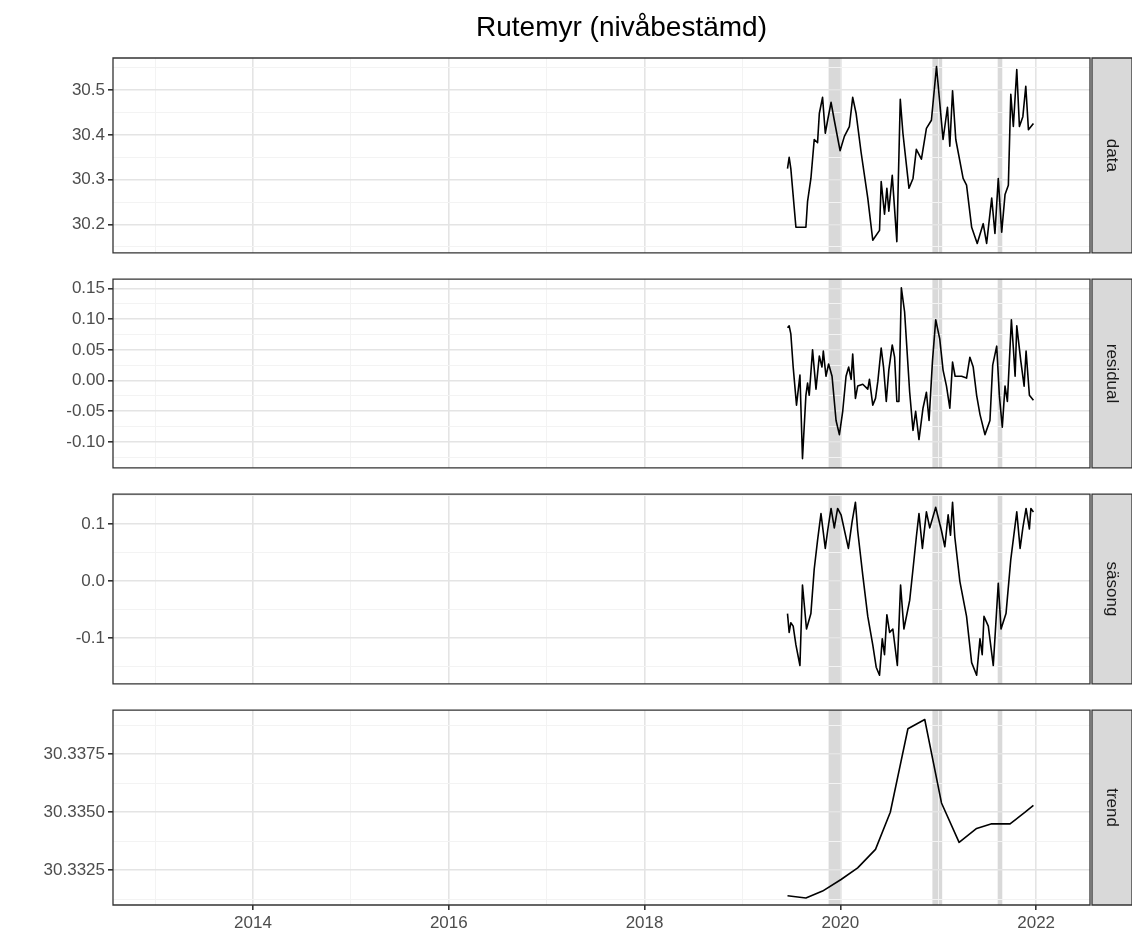 The image size is (1132, 943). What do you see at coordinates (88, 288) in the screenshot?
I see `y-tick-label: 0.15` at bounding box center [88, 288].